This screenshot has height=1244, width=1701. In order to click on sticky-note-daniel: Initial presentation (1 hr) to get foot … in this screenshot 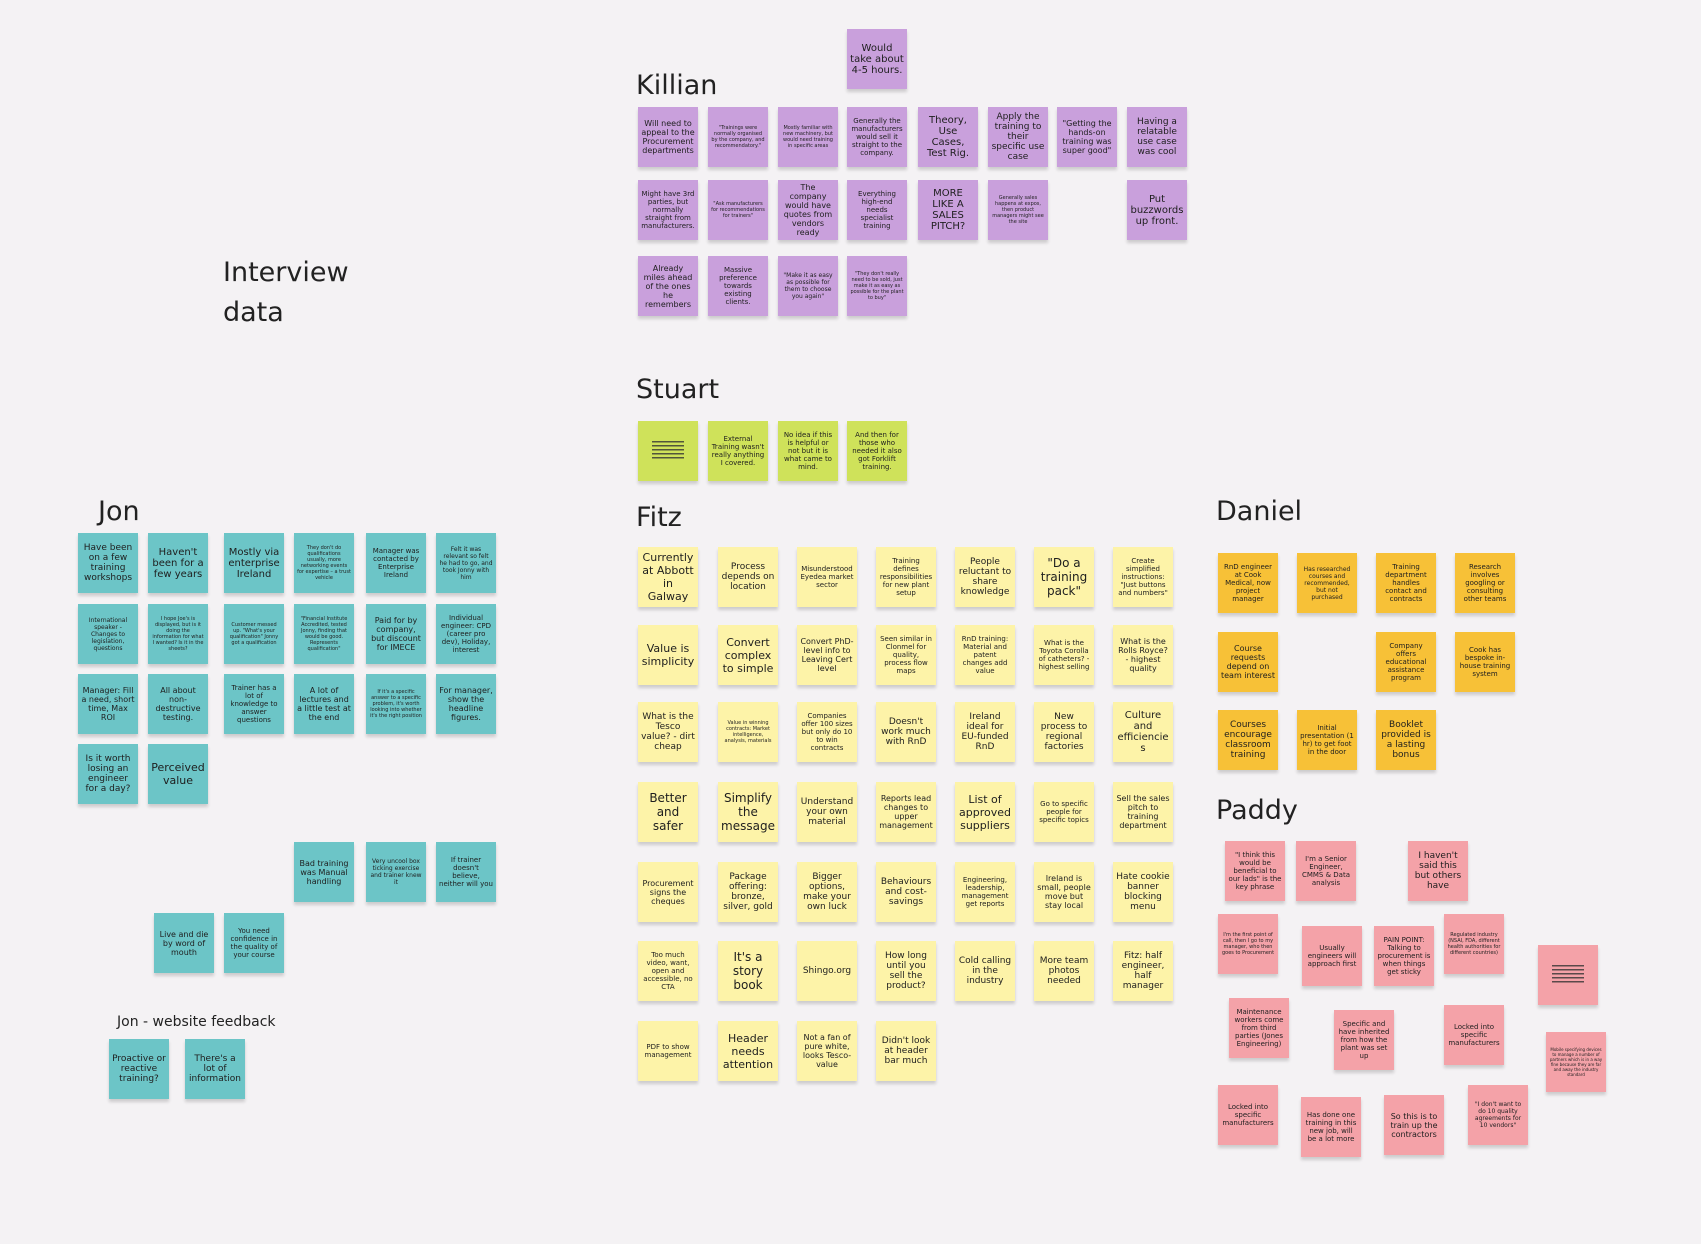, I will do `click(1327, 740)`.